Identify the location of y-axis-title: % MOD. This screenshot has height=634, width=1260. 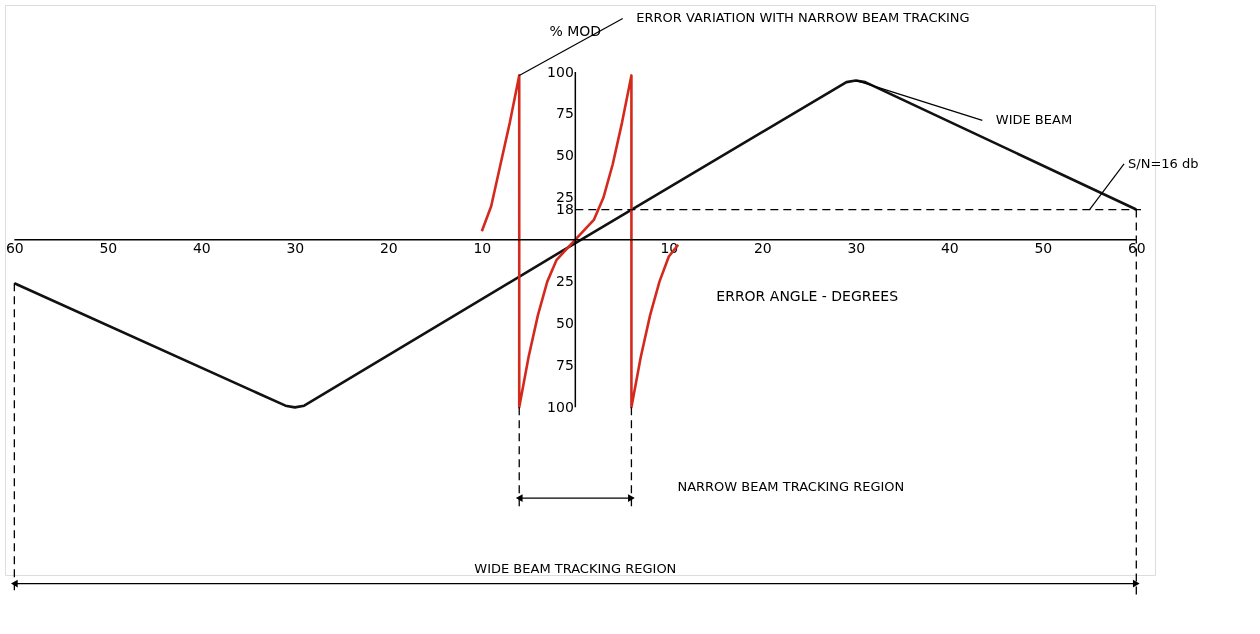
(575, 31).